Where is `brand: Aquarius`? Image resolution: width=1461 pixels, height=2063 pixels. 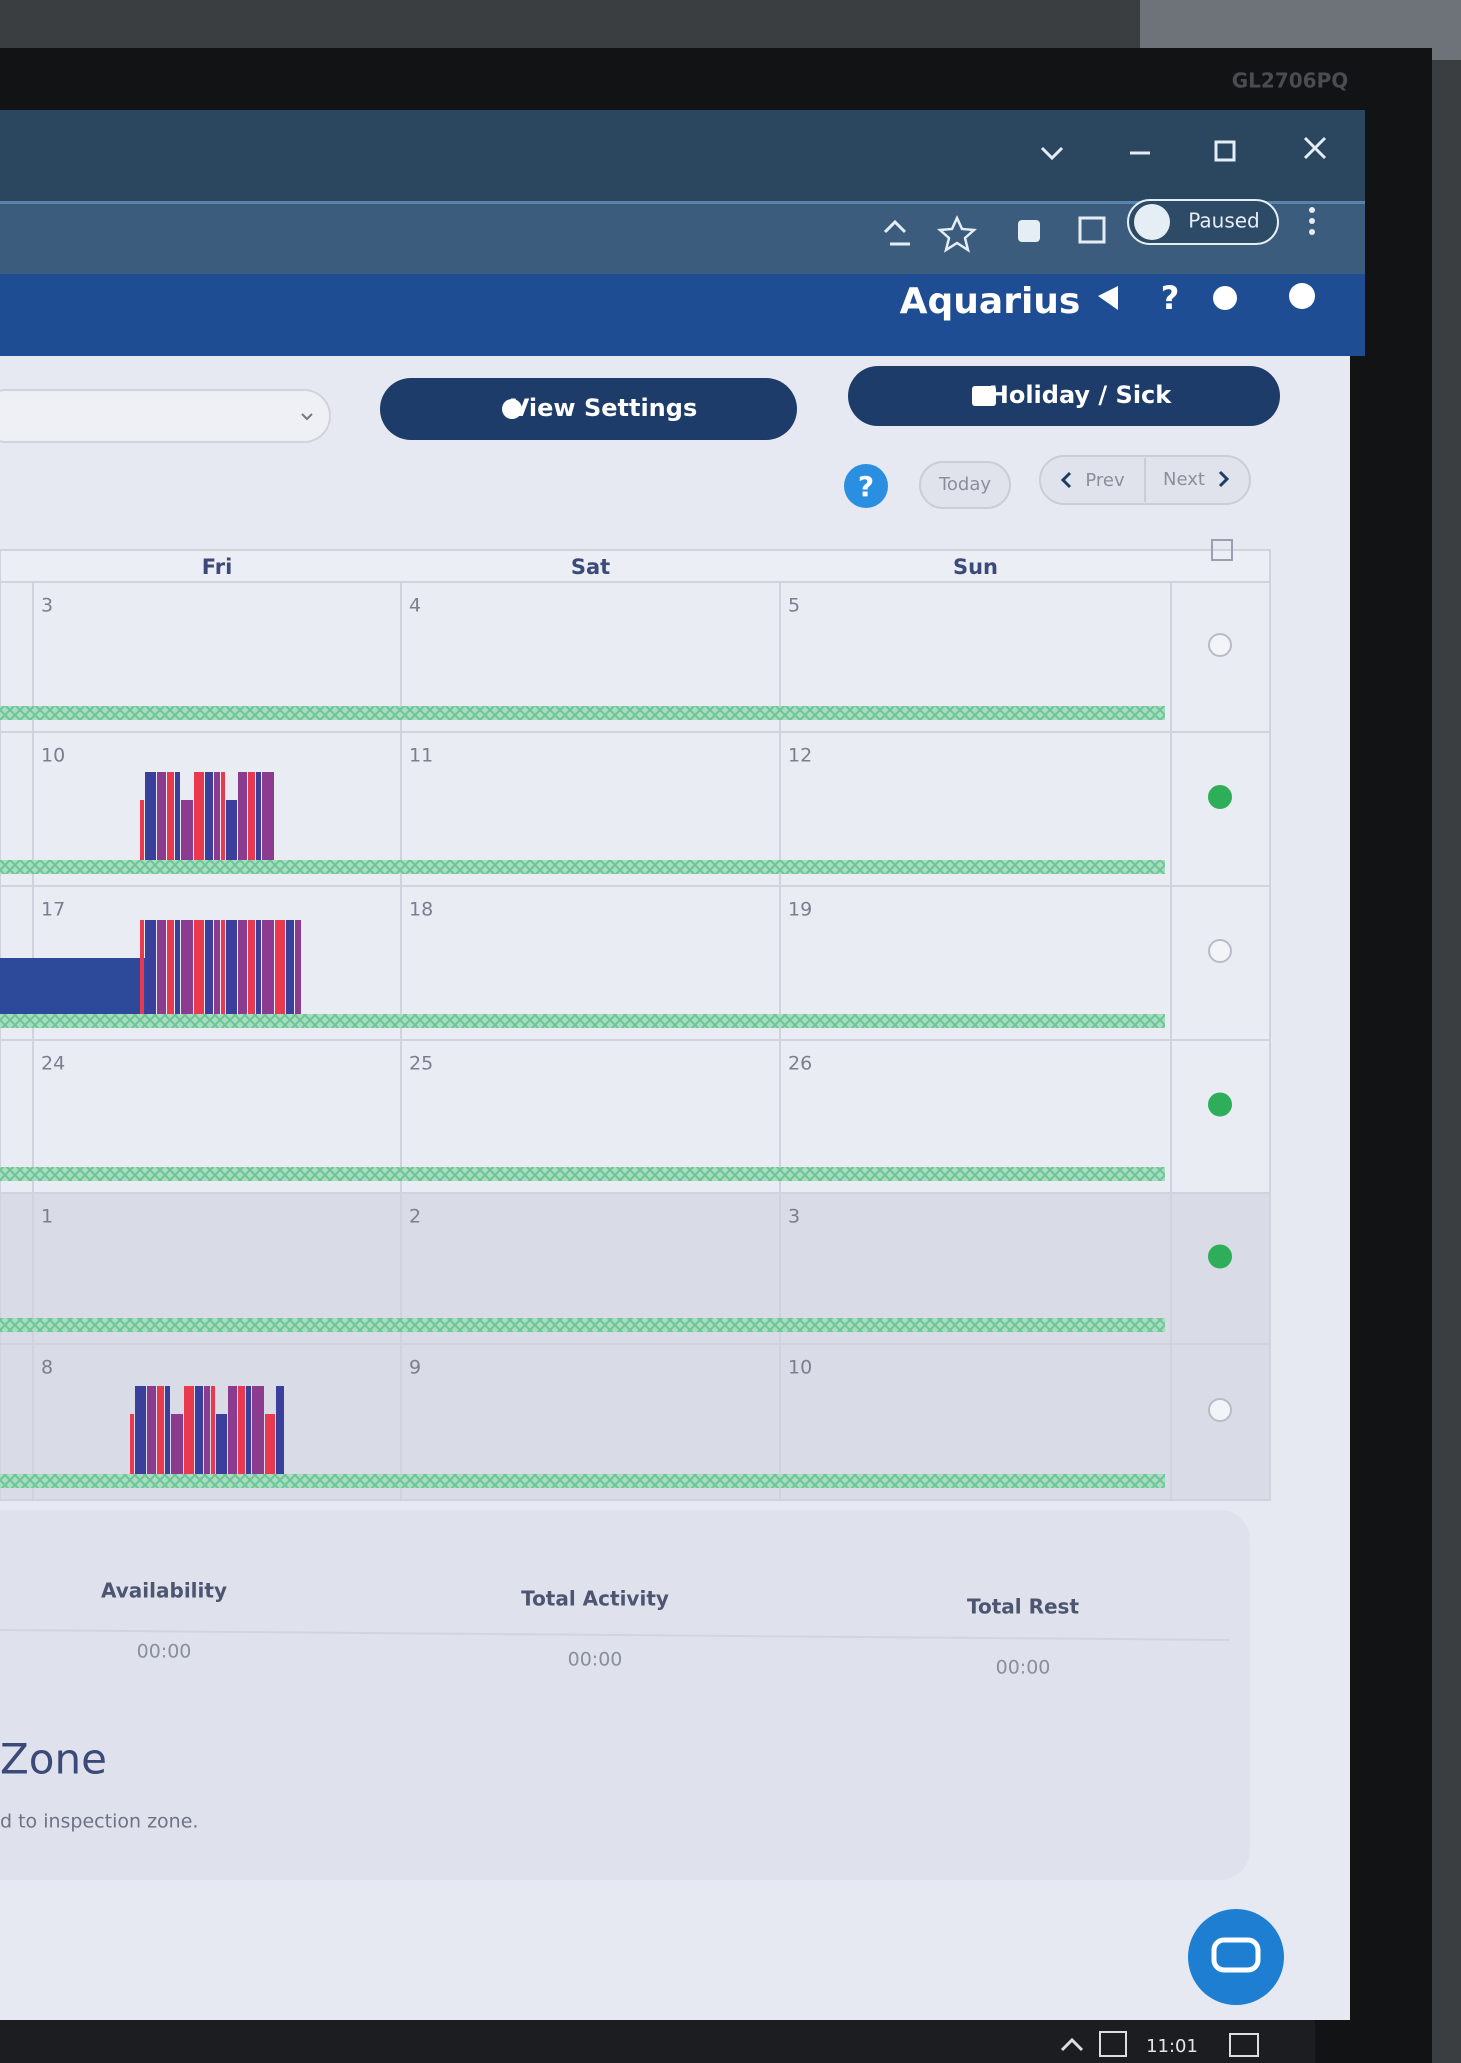
brand: Aquarius is located at coordinates (990, 301).